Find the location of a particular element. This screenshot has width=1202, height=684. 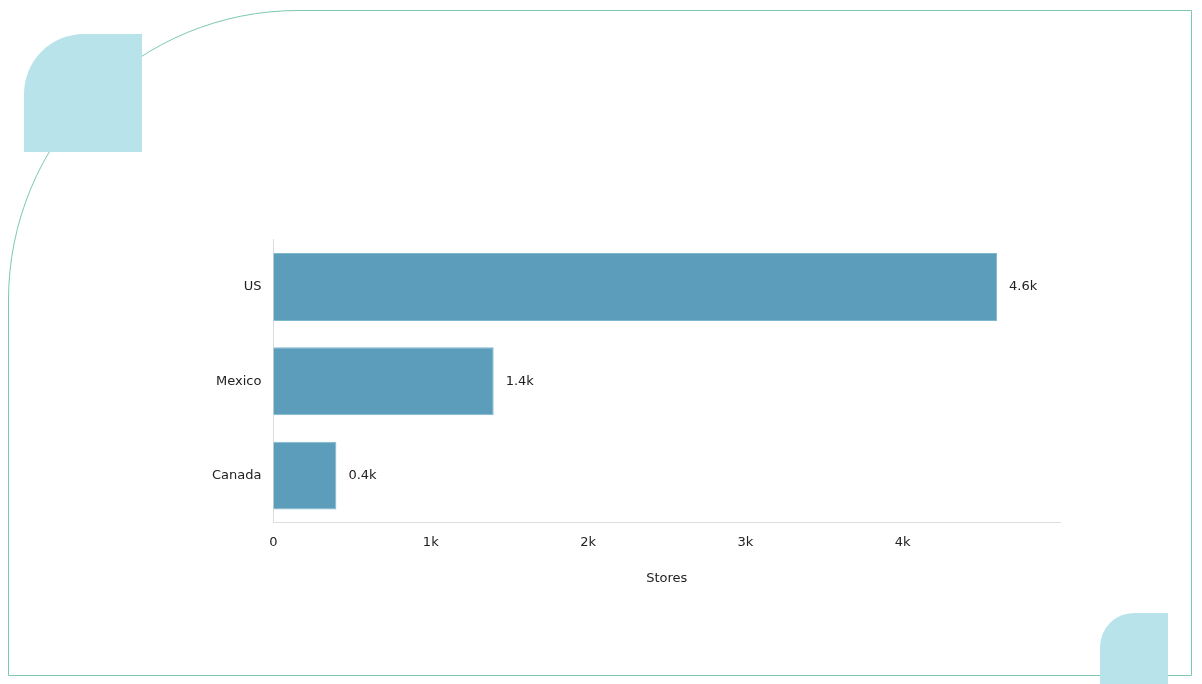

x-tick-label: 0 is located at coordinates (273, 541).